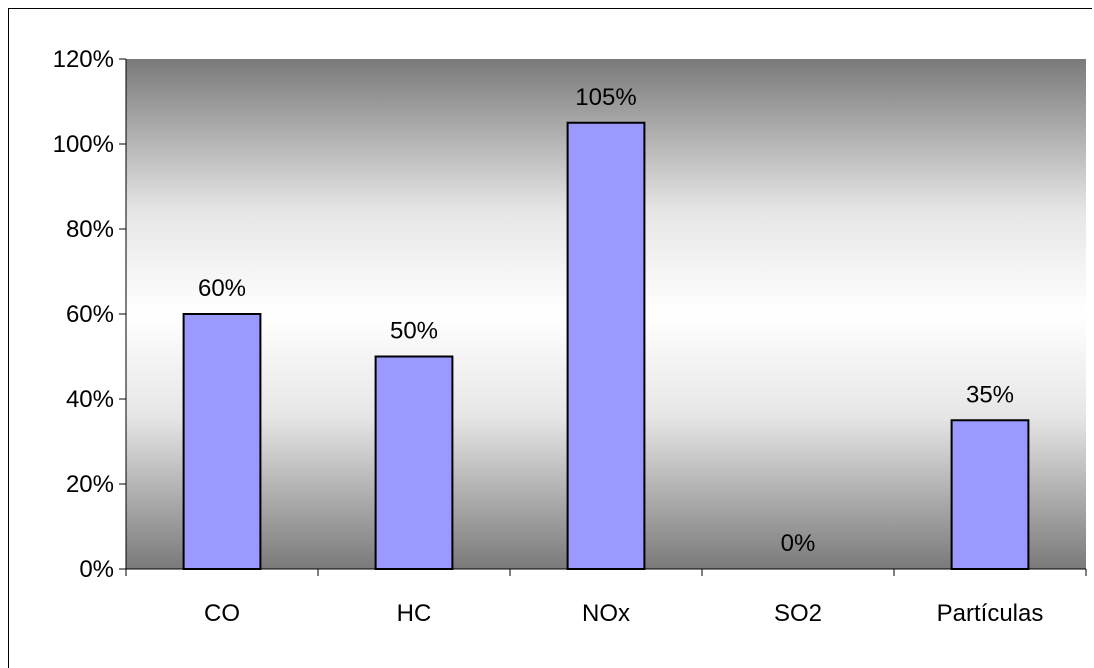 The width and height of the screenshot is (1094, 668). What do you see at coordinates (990, 613) in the screenshot?
I see `category-label-partículas: Partículas` at bounding box center [990, 613].